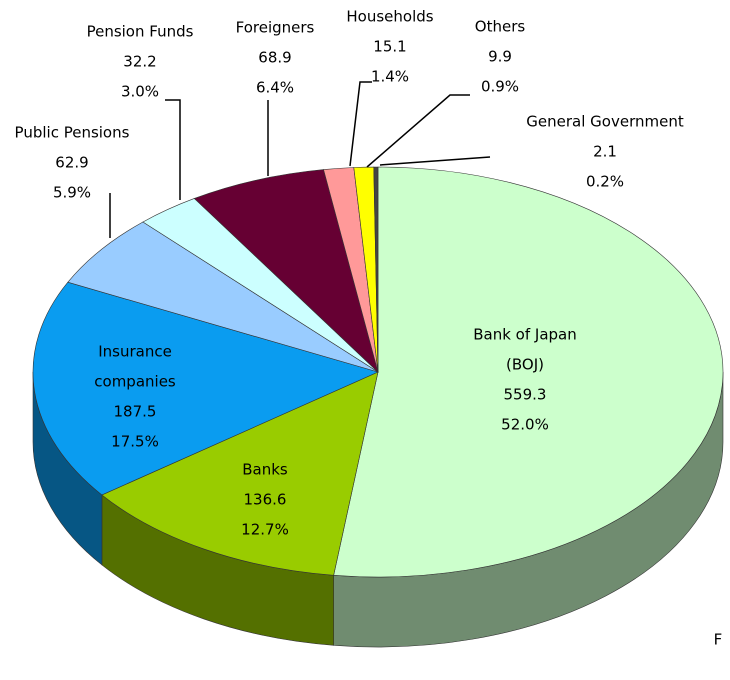  Describe the element at coordinates (140, 92) in the screenshot. I see `slice-percent: 3.0%` at that location.